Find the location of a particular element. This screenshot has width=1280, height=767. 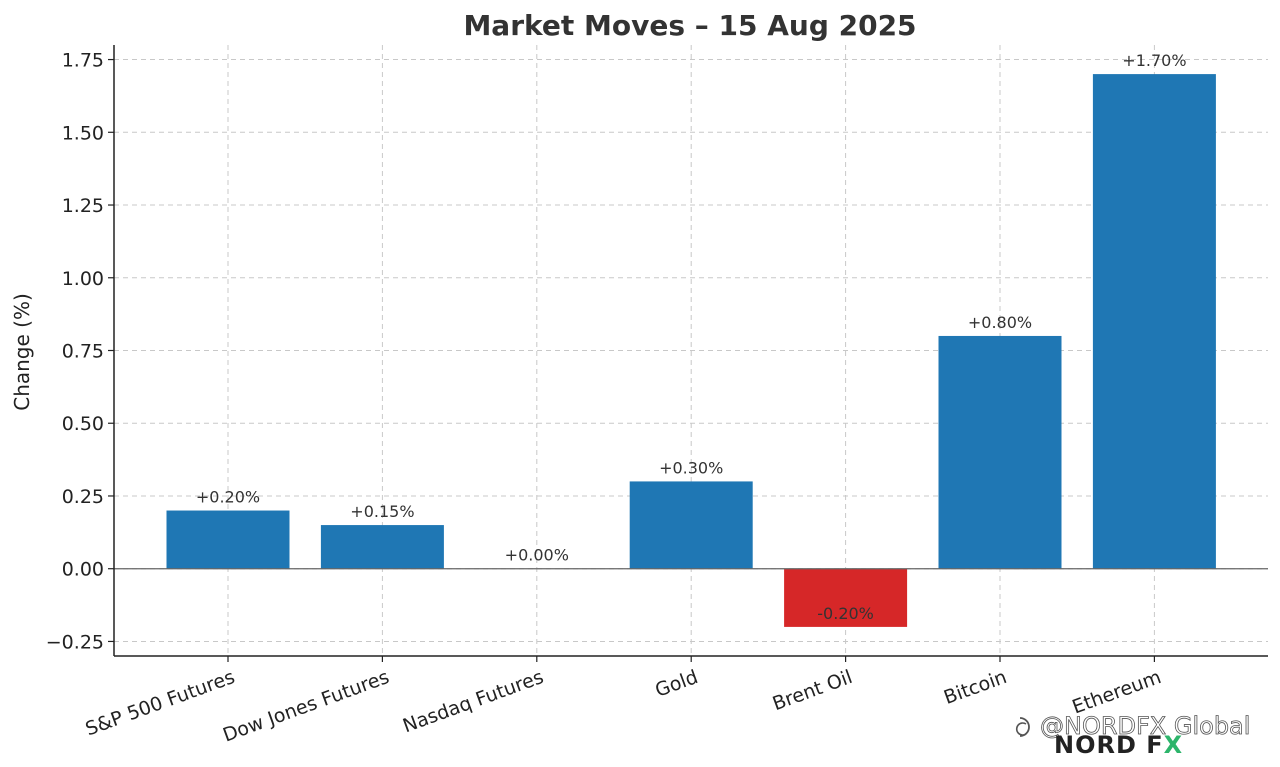

watermark-handle: @NORDFX Global is located at coordinates (1145, 726).